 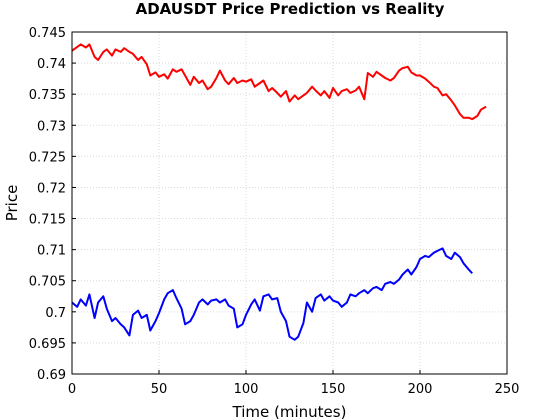 I want to click on x-tick-label: 50, so click(x=159, y=389).